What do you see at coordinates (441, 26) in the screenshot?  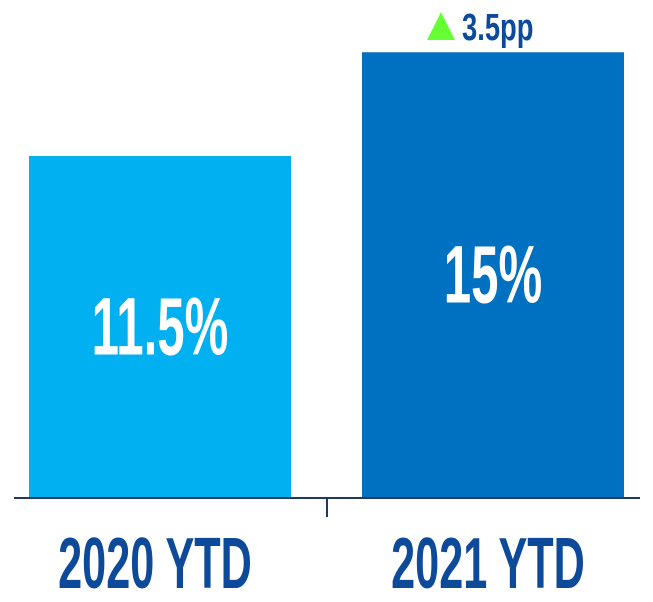 I see `triangle-up-icon` at bounding box center [441, 26].